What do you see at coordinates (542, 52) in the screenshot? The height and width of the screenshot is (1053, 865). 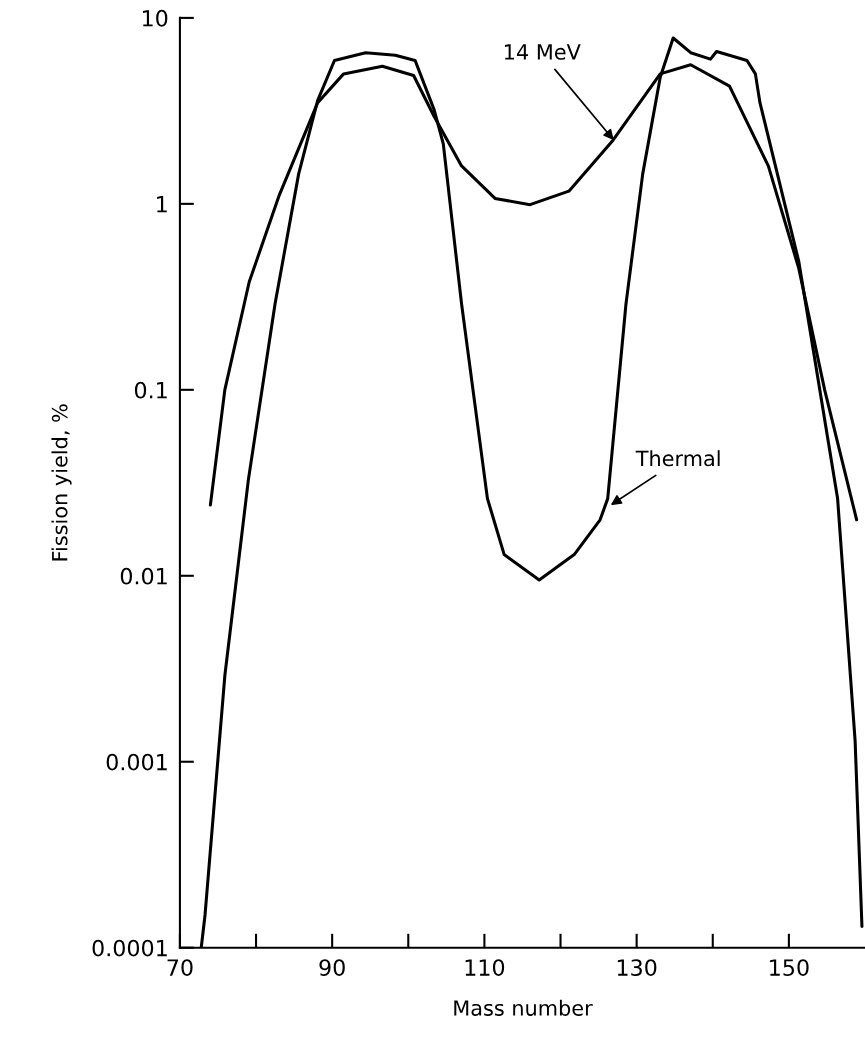 I see `annotation: 14 MeV` at bounding box center [542, 52].